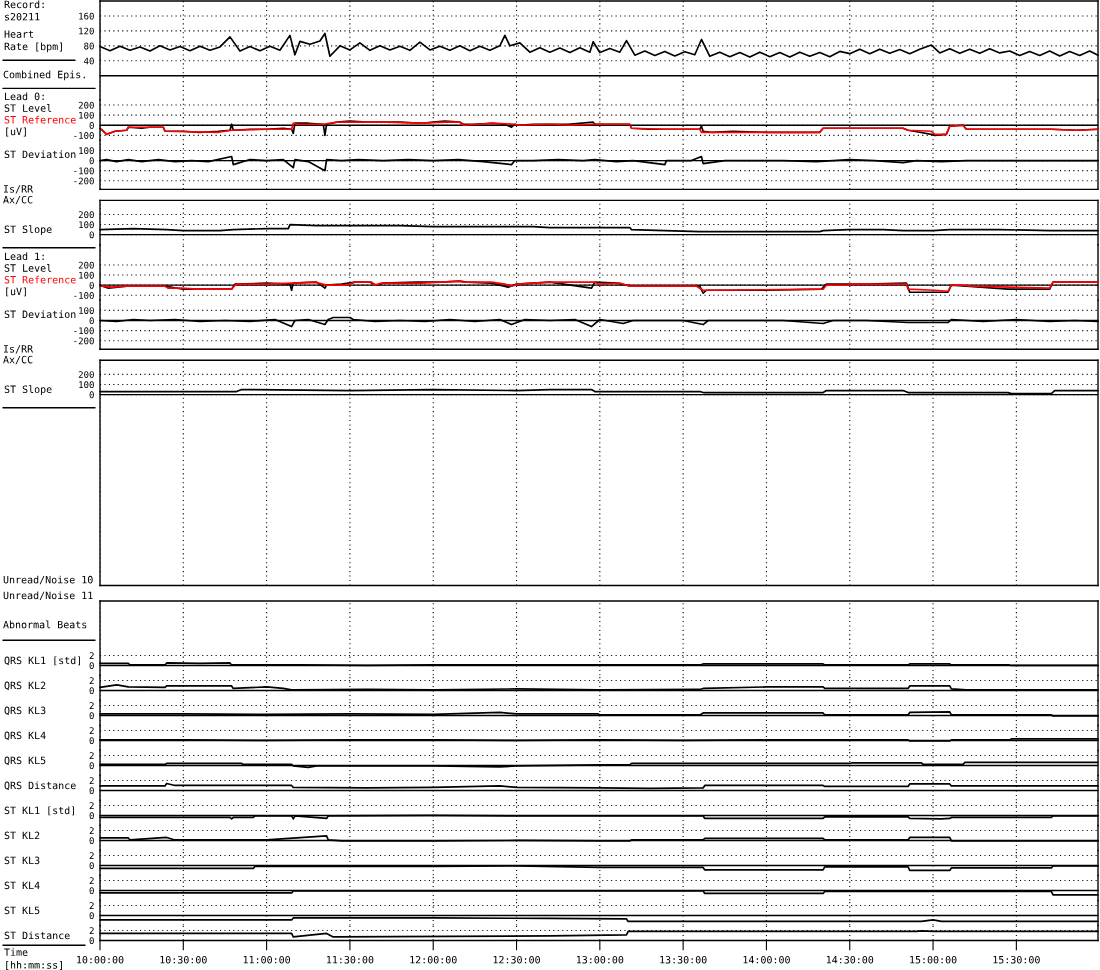  I want to click on y-axis-title: QRS KL4, so click(25, 736).